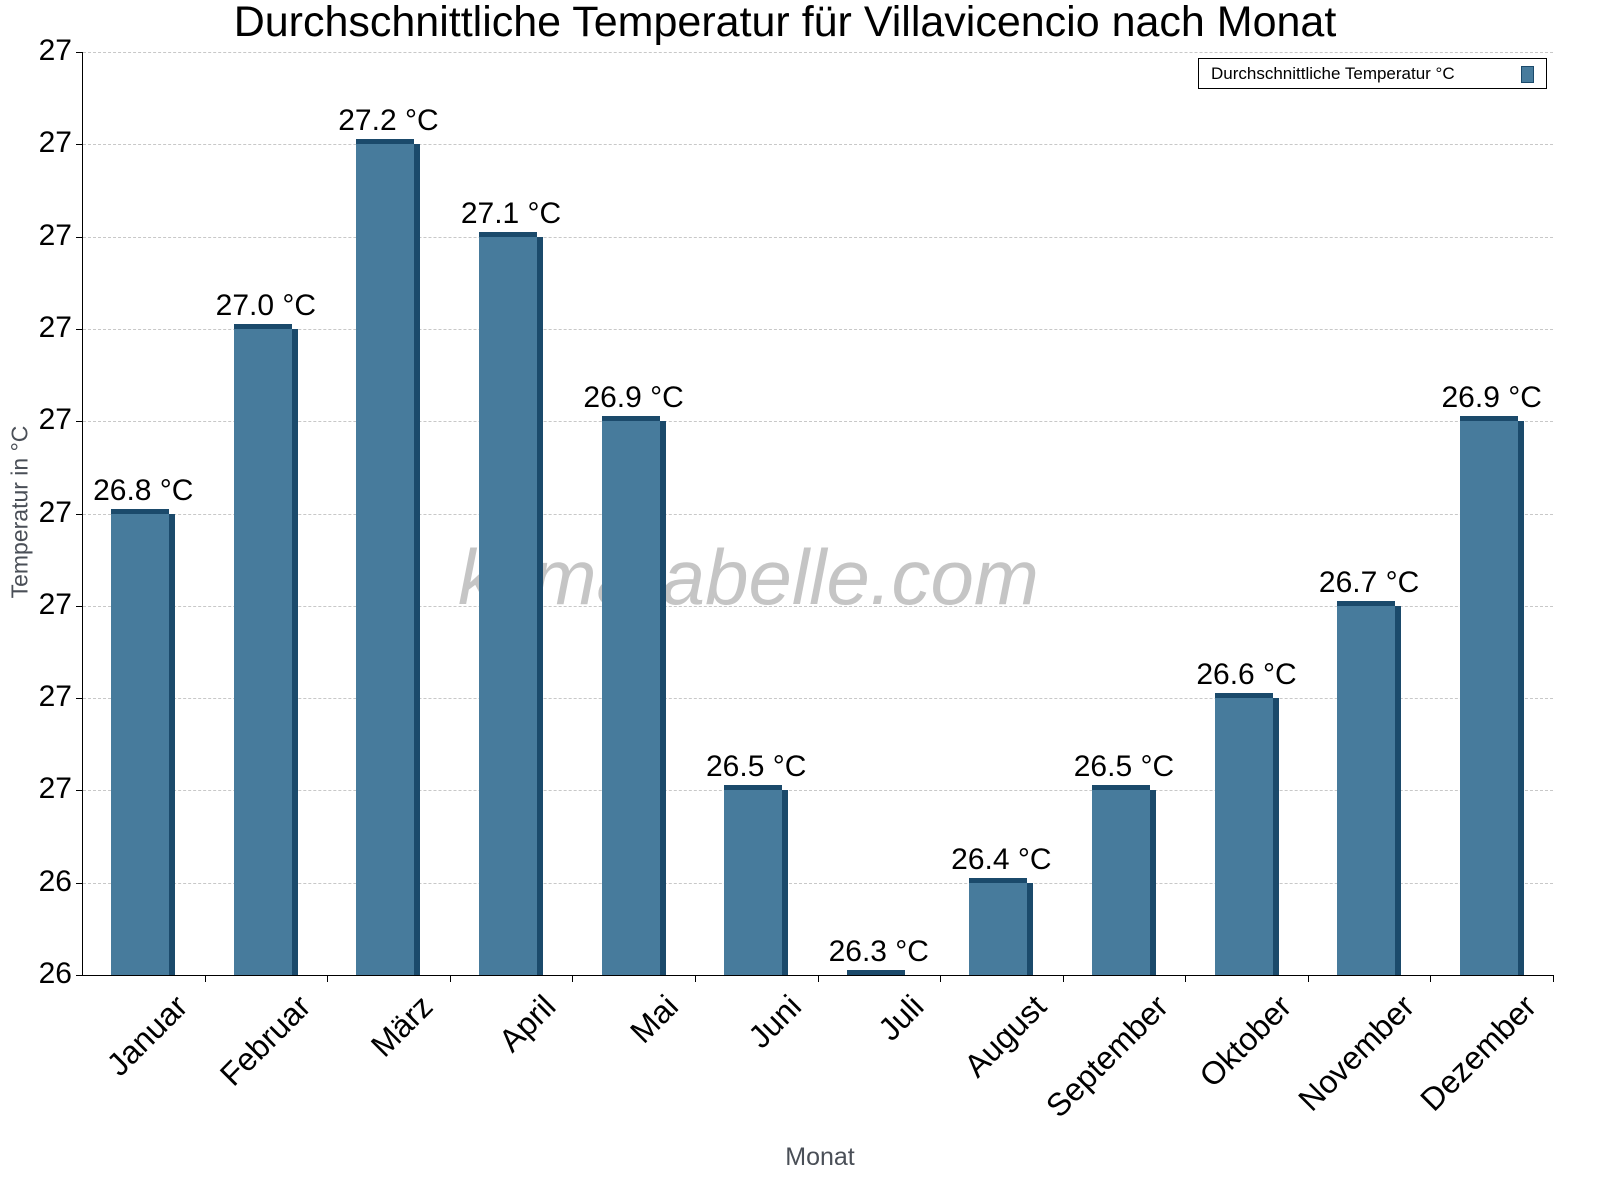 The image size is (1600, 1200). What do you see at coordinates (1123, 880) in the screenshot?
I see `bar-september` at bounding box center [1123, 880].